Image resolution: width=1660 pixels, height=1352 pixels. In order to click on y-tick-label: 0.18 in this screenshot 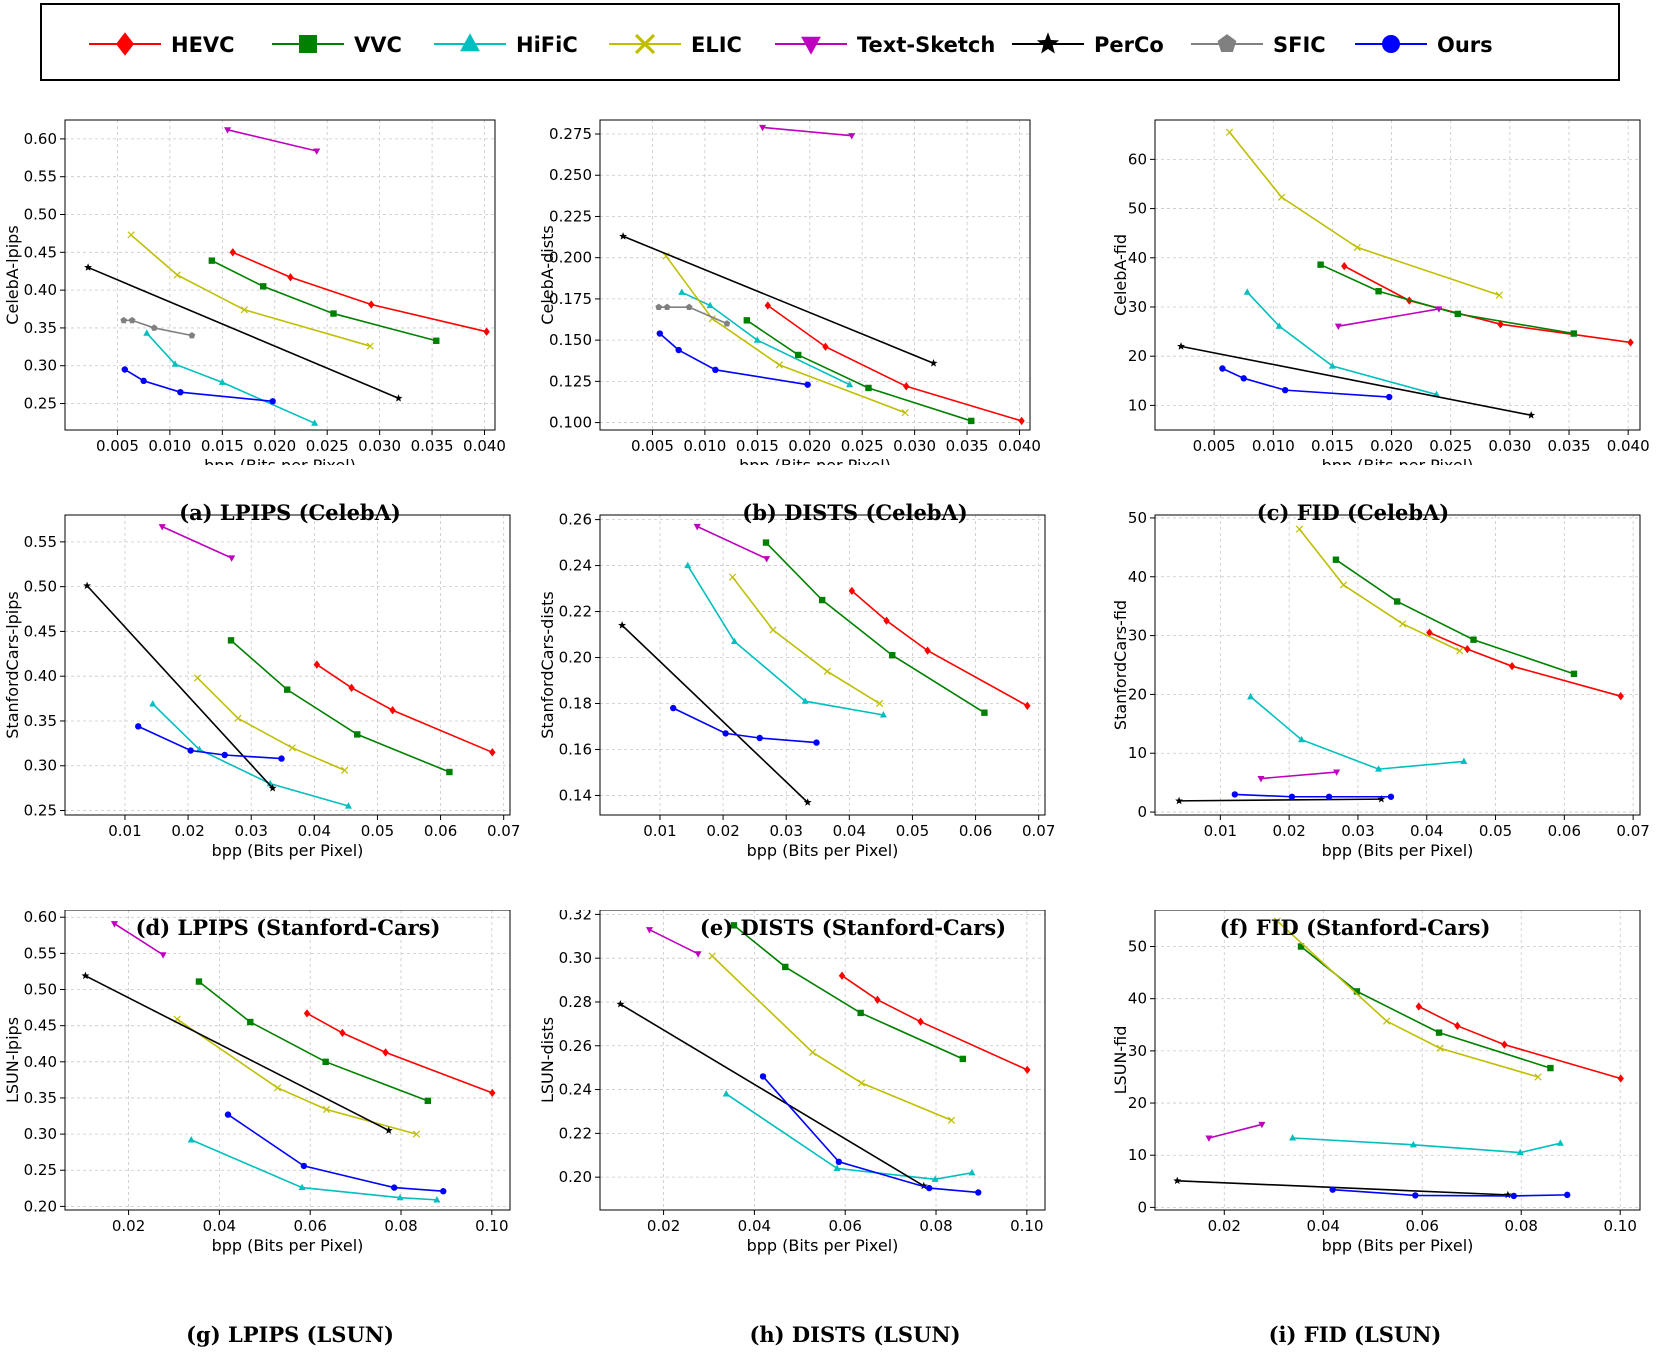, I will do `click(575, 704)`.